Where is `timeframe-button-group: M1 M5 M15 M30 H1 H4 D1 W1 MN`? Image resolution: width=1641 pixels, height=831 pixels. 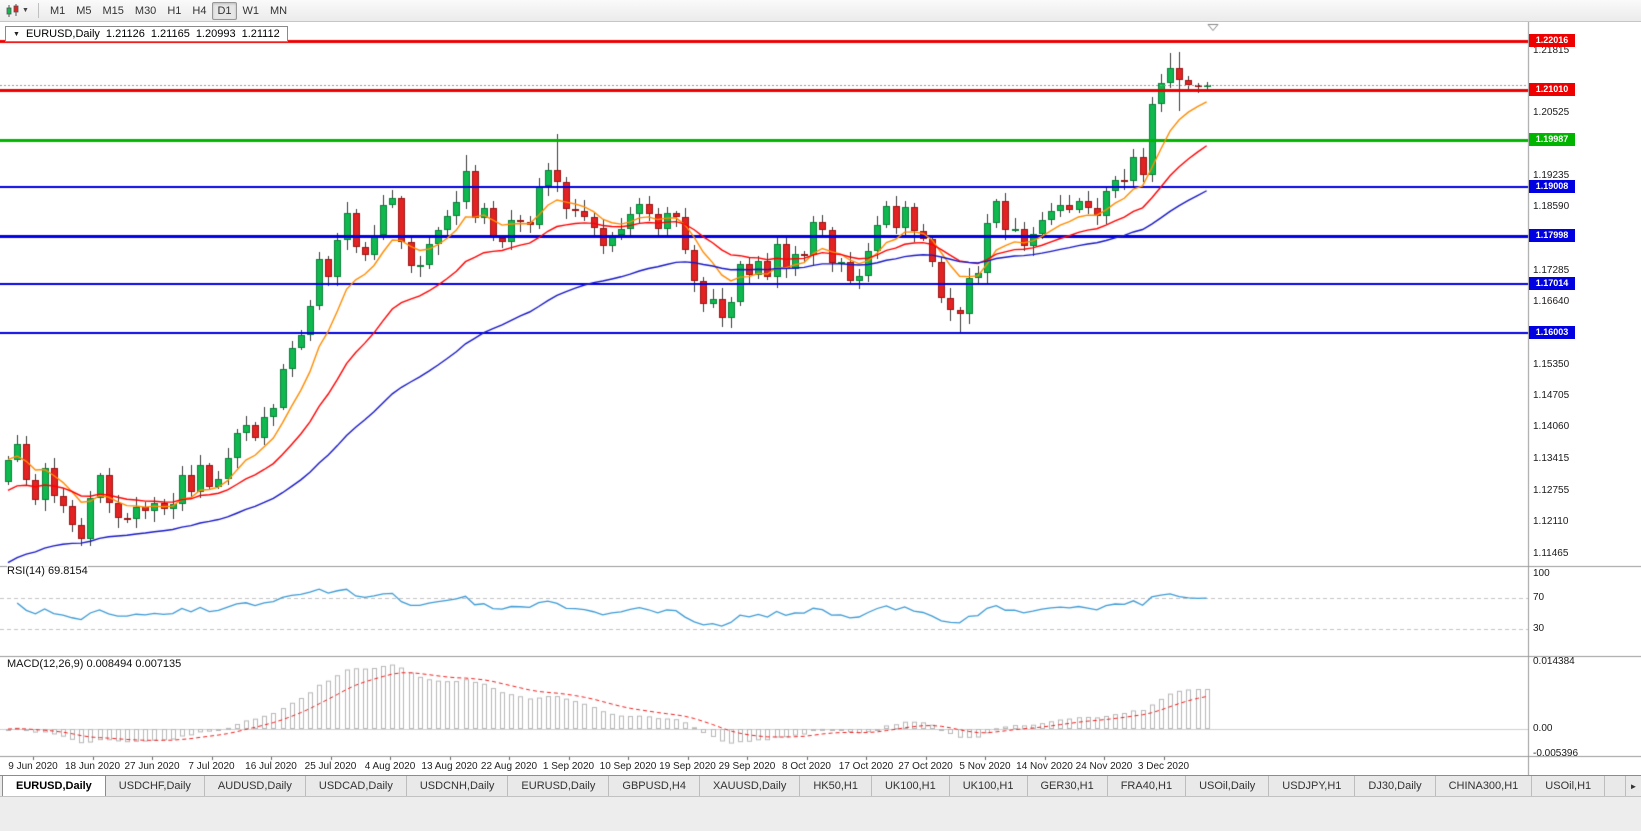
timeframe-button-group: M1 M5 M15 M30 H1 H4 D1 W1 MN is located at coordinates (169, 10).